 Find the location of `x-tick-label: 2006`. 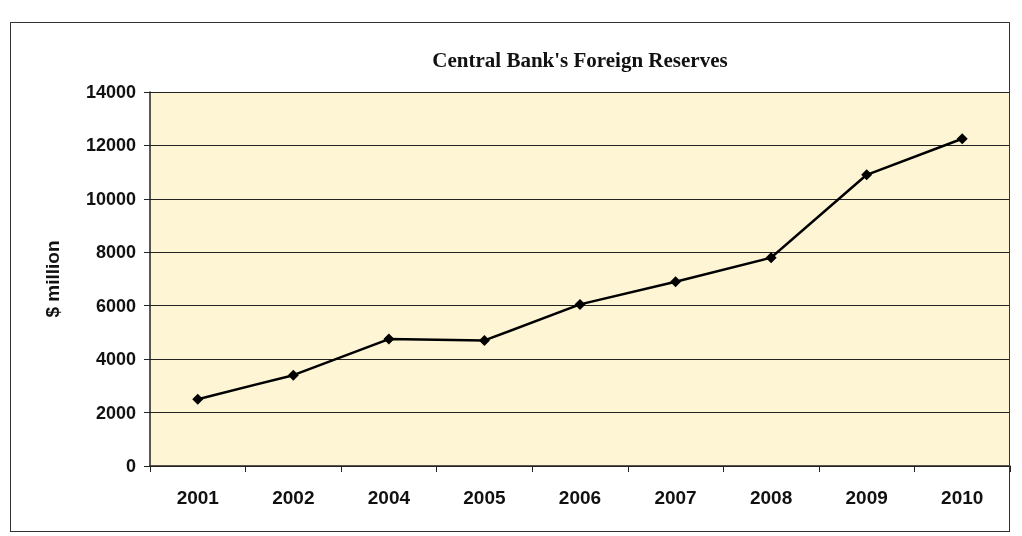

x-tick-label: 2006 is located at coordinates (580, 497).